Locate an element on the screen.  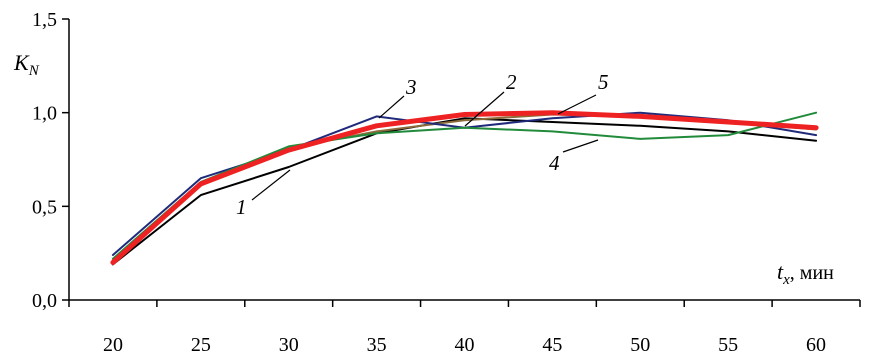
x-axis-label: tx, мин is located at coordinates (805, 273).